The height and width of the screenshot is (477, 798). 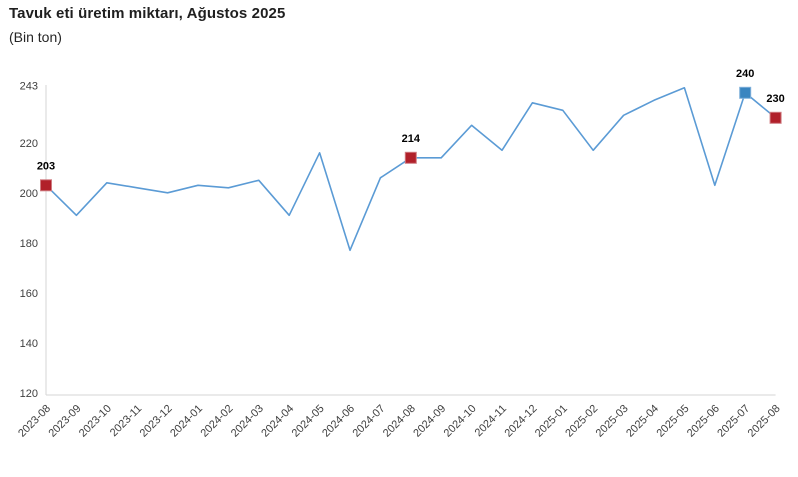 What do you see at coordinates (35, 37) in the screenshot?
I see `chart-subtitle: (Bin ton)` at bounding box center [35, 37].